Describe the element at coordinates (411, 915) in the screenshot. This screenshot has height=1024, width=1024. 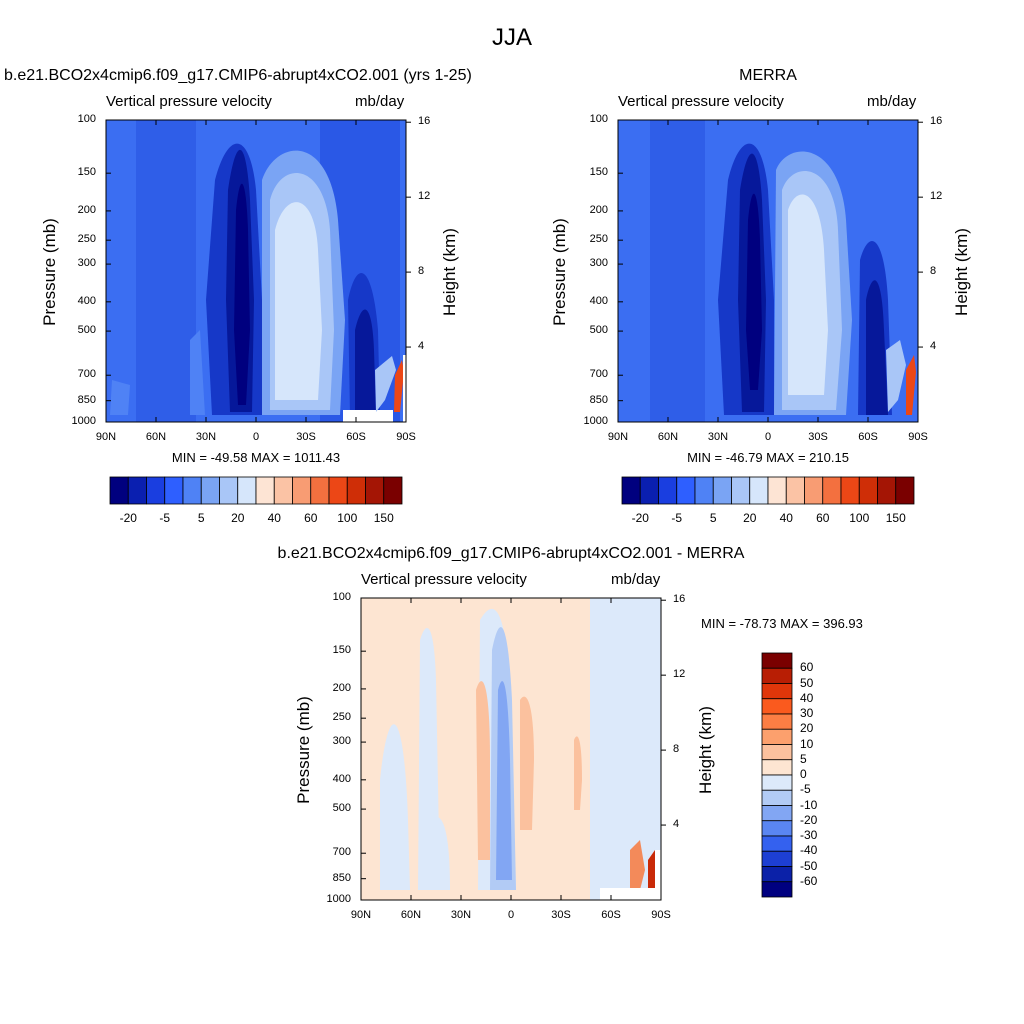
I see `diff-lat-tick-label: 60N` at that location.